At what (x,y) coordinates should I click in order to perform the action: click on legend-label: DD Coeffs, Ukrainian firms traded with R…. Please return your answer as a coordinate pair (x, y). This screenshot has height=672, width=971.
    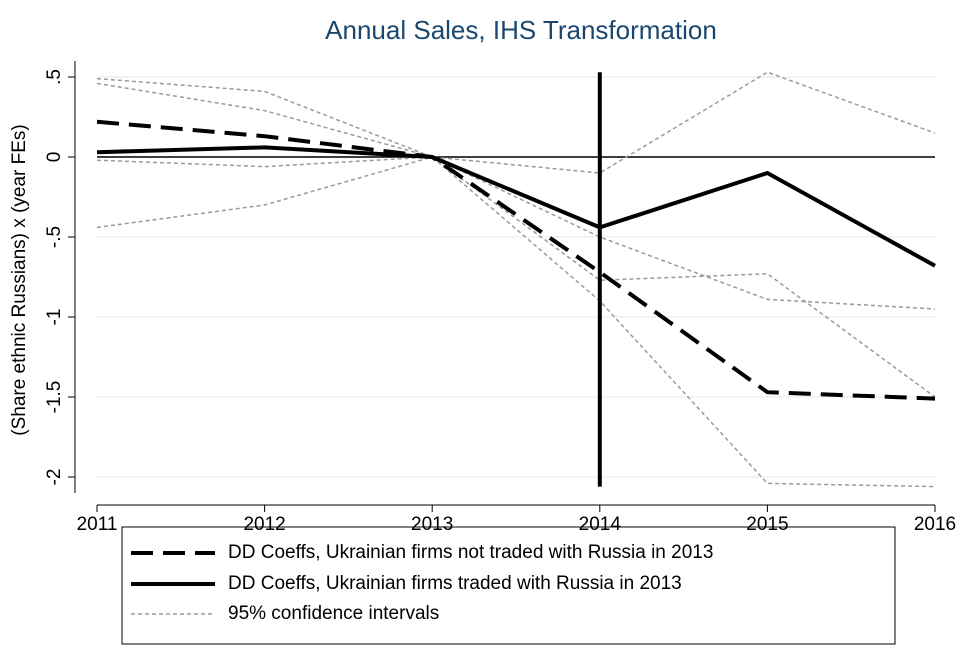
    Looking at the image, I should click on (455, 583).